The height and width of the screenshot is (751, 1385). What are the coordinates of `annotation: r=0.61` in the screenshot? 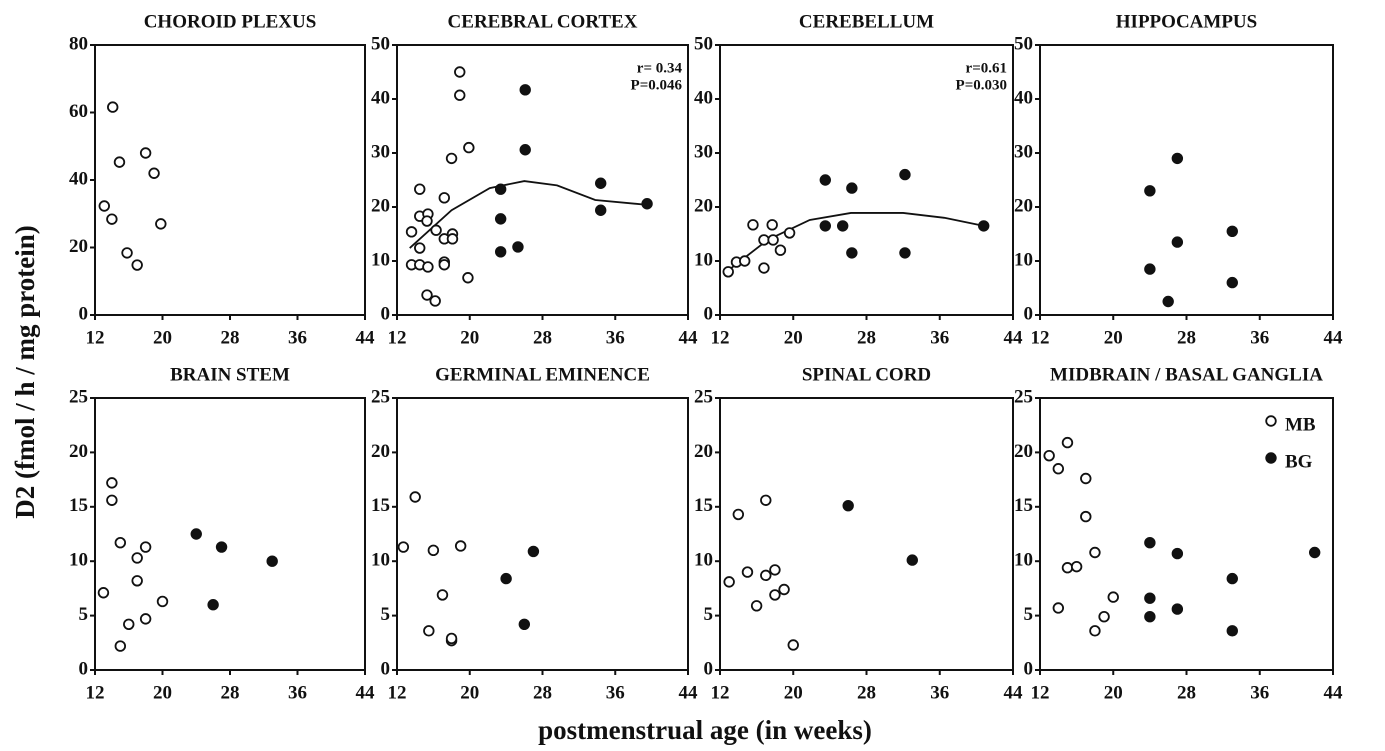 It's located at (986, 68).